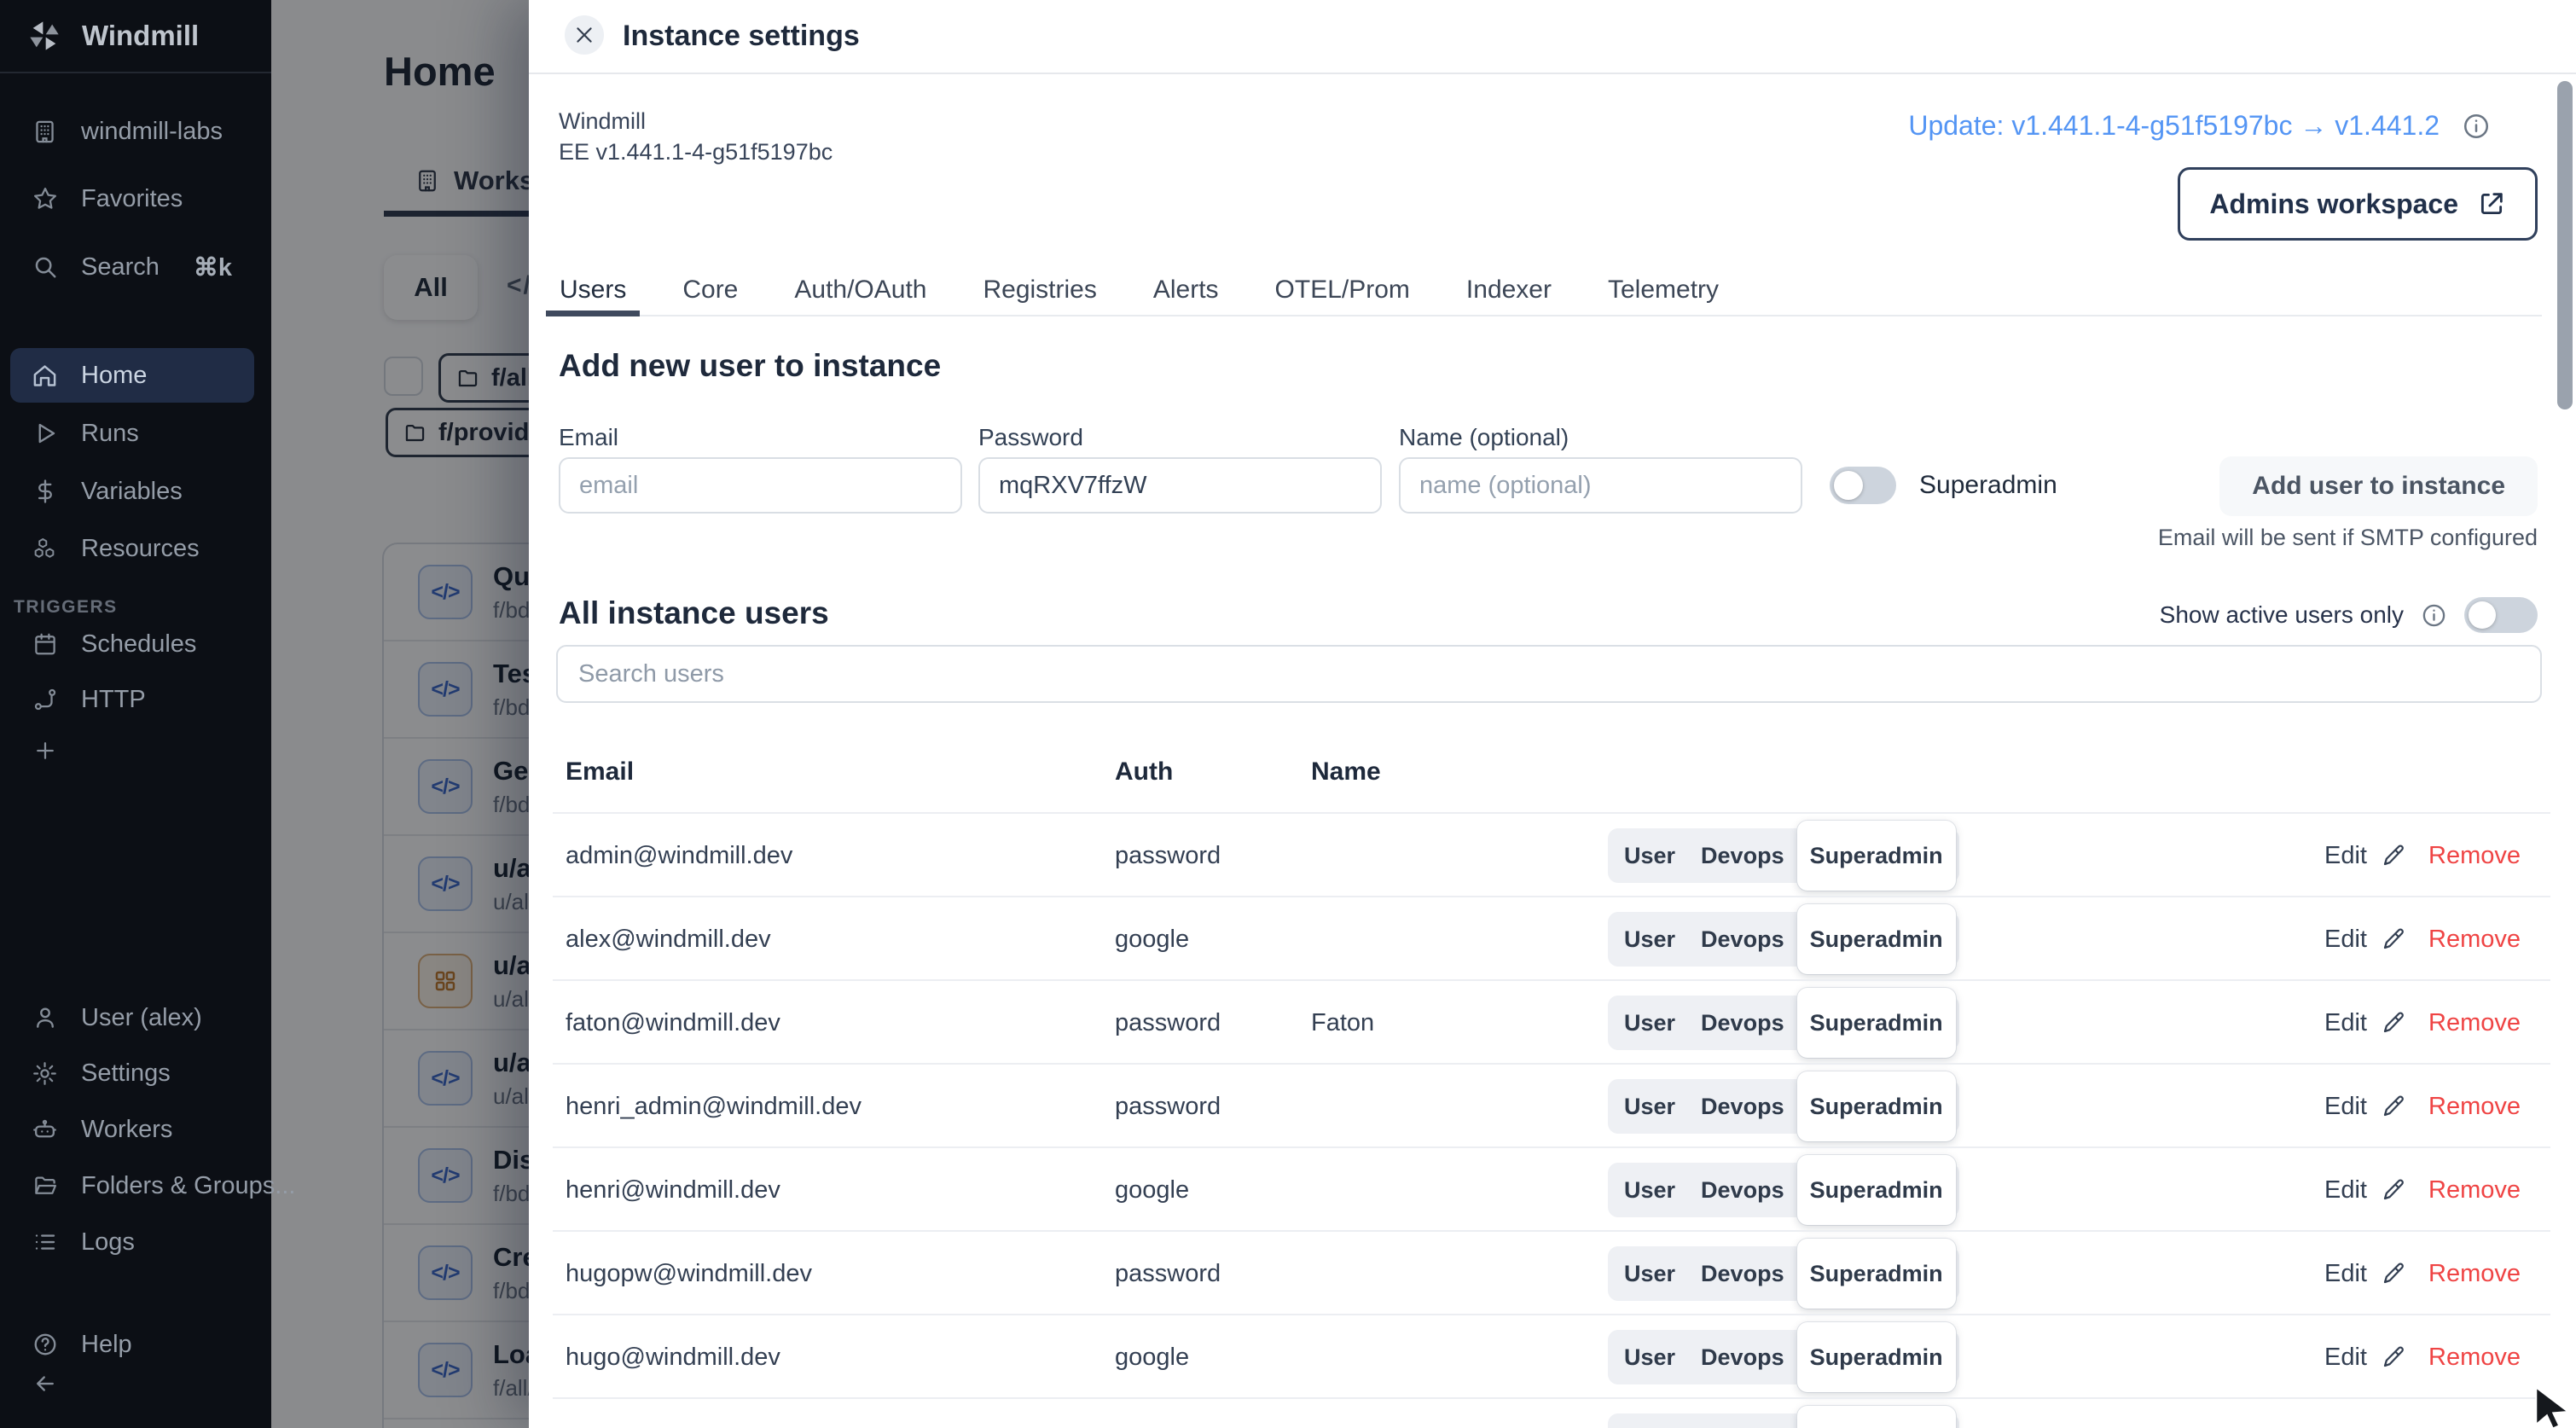 The height and width of the screenshot is (1428, 2576). I want to click on add-user-button: Add user to instance, so click(2378, 486).